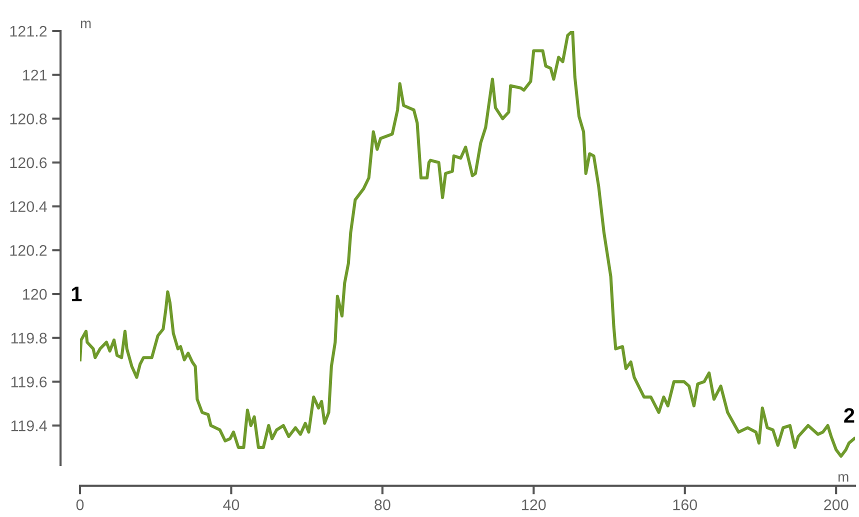  I want to click on x-tick-label: 80, so click(382, 504).